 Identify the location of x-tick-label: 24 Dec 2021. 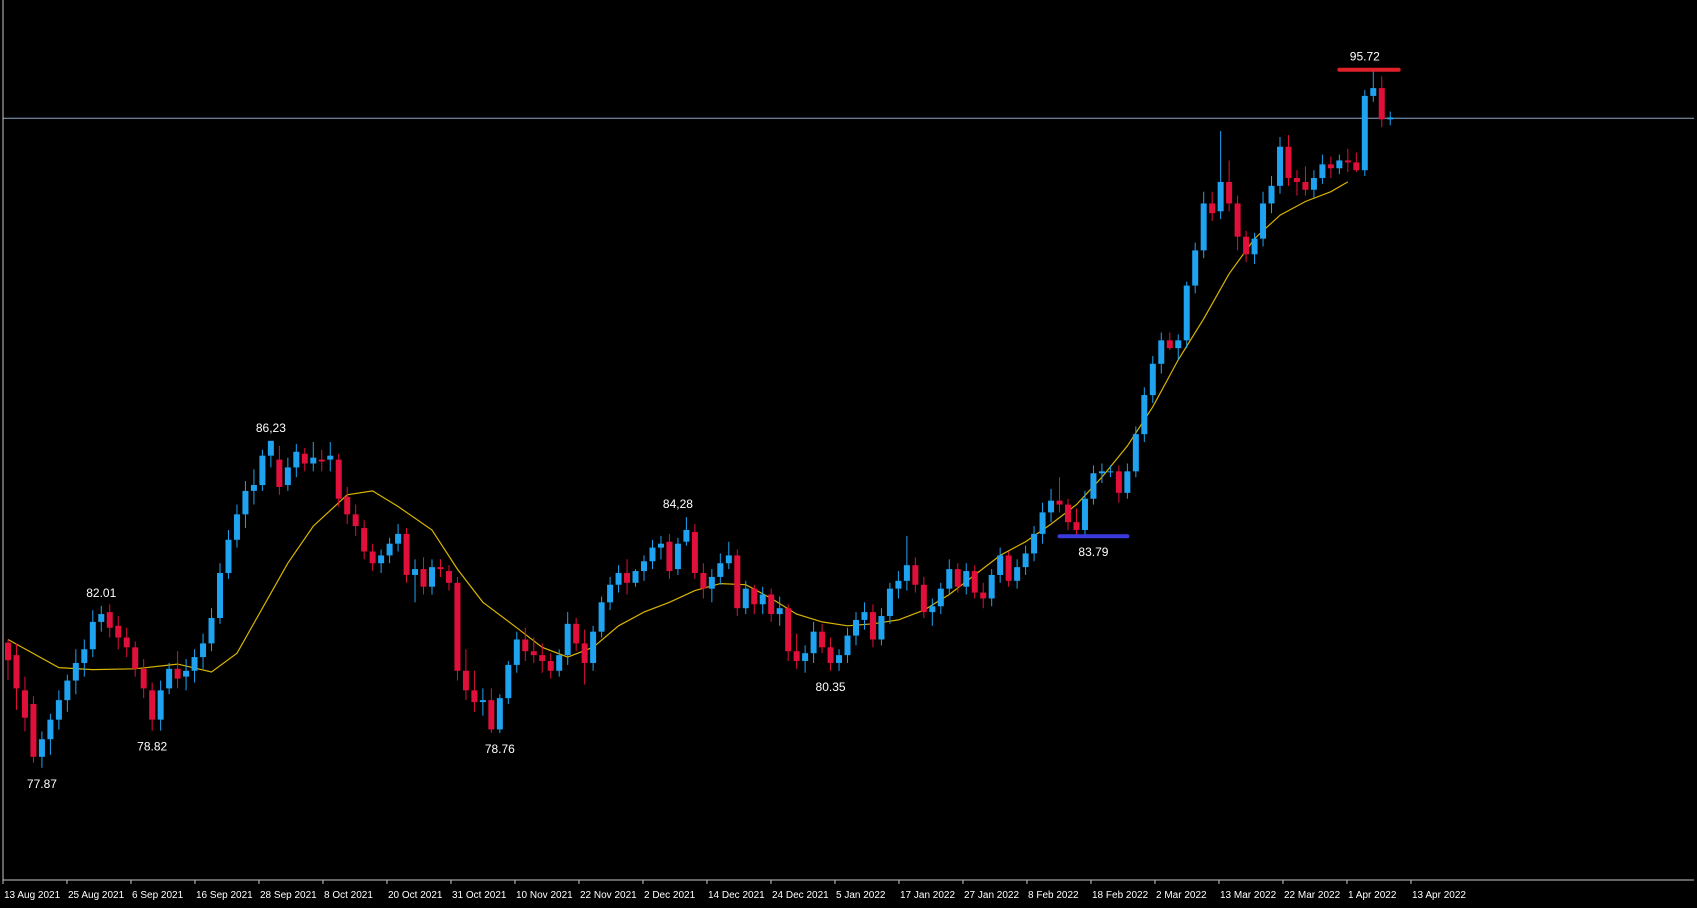
(800, 895).